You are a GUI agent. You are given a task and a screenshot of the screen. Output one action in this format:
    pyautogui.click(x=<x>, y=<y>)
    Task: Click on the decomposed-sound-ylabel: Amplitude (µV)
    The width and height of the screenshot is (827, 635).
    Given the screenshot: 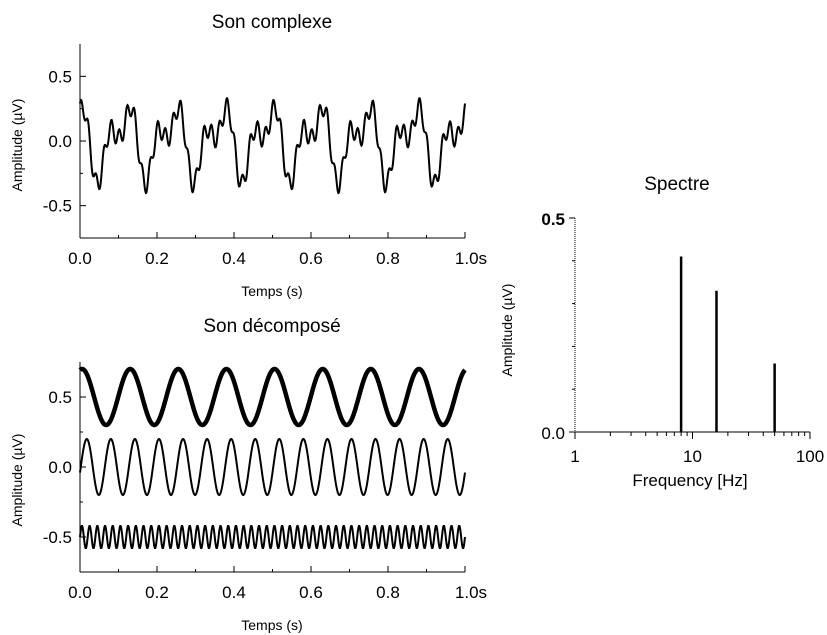 What is the action you would take?
    pyautogui.click(x=17, y=480)
    